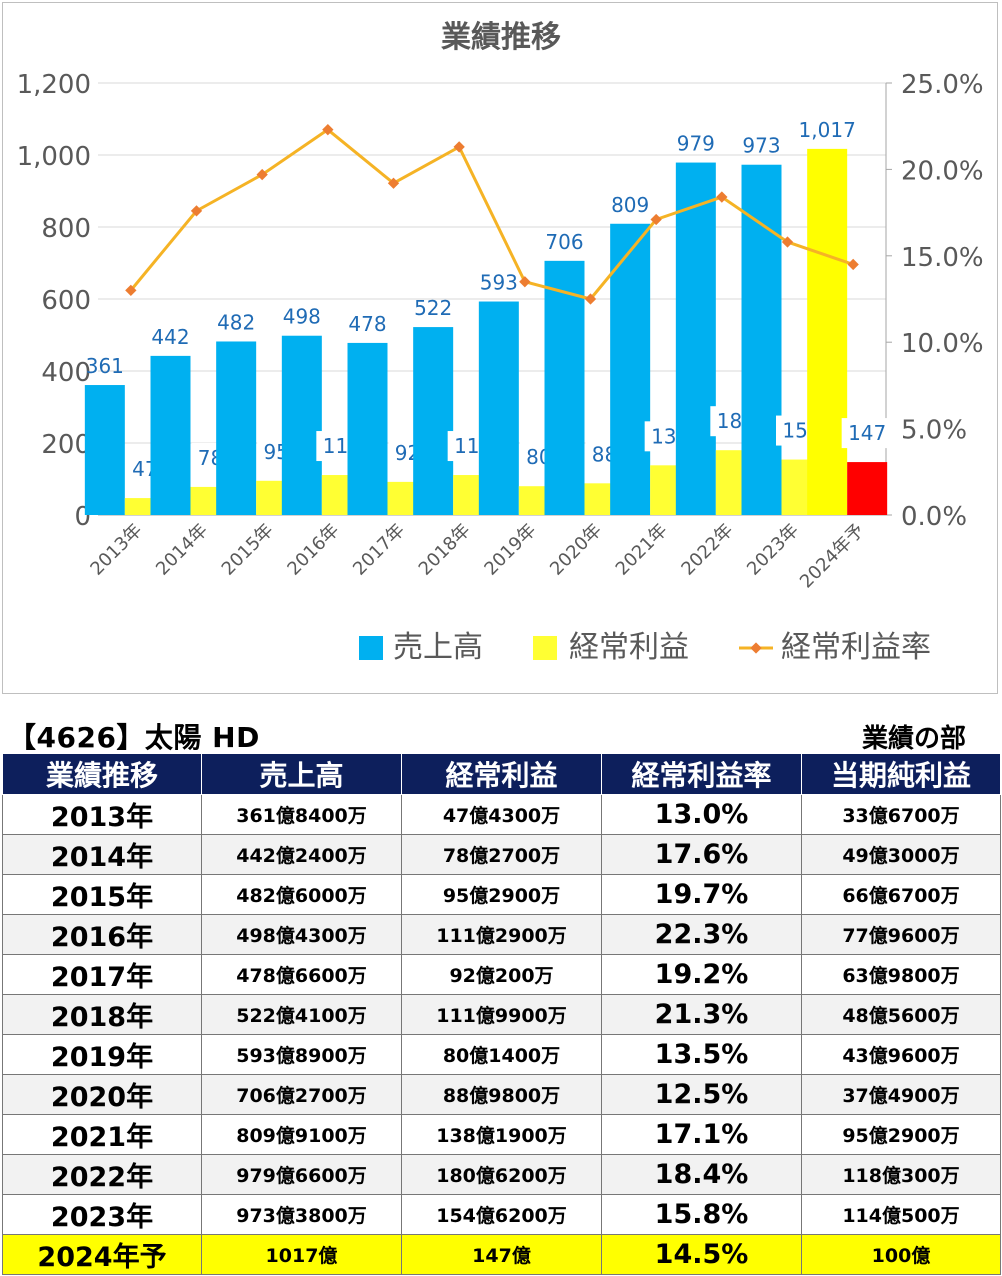 The image size is (1002, 1276). Describe the element at coordinates (102, 1134) in the screenshot. I see `cell-year: 2021年` at that location.